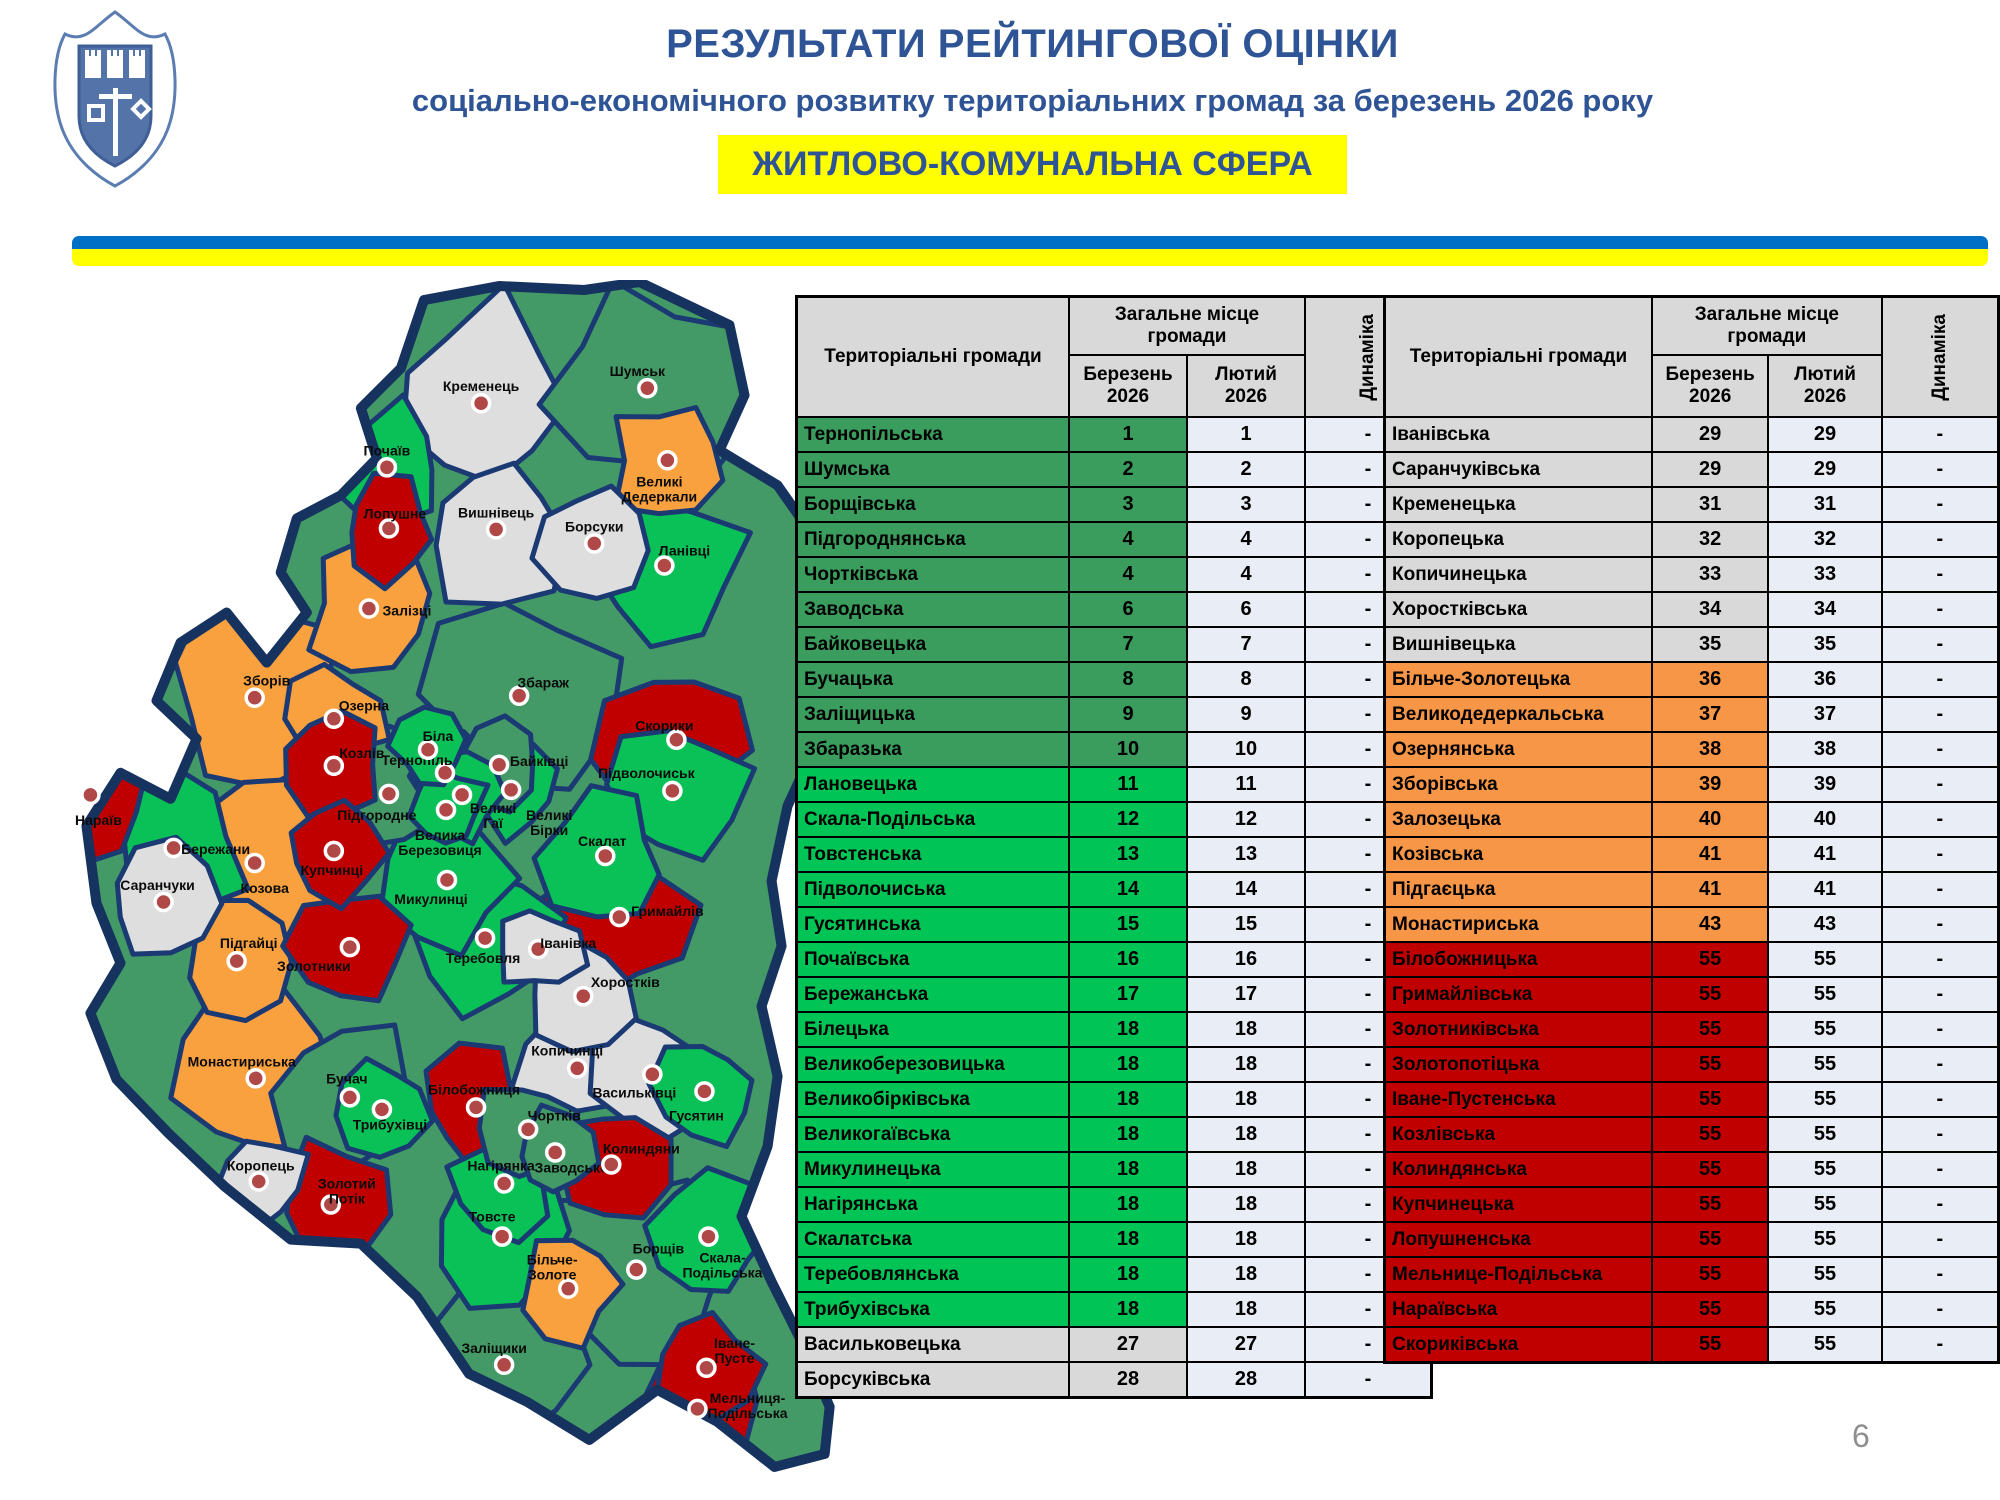 The image size is (2000, 1500). Describe the element at coordinates (748, 1413) in the screenshot. I see `map-label: Подільська` at that location.